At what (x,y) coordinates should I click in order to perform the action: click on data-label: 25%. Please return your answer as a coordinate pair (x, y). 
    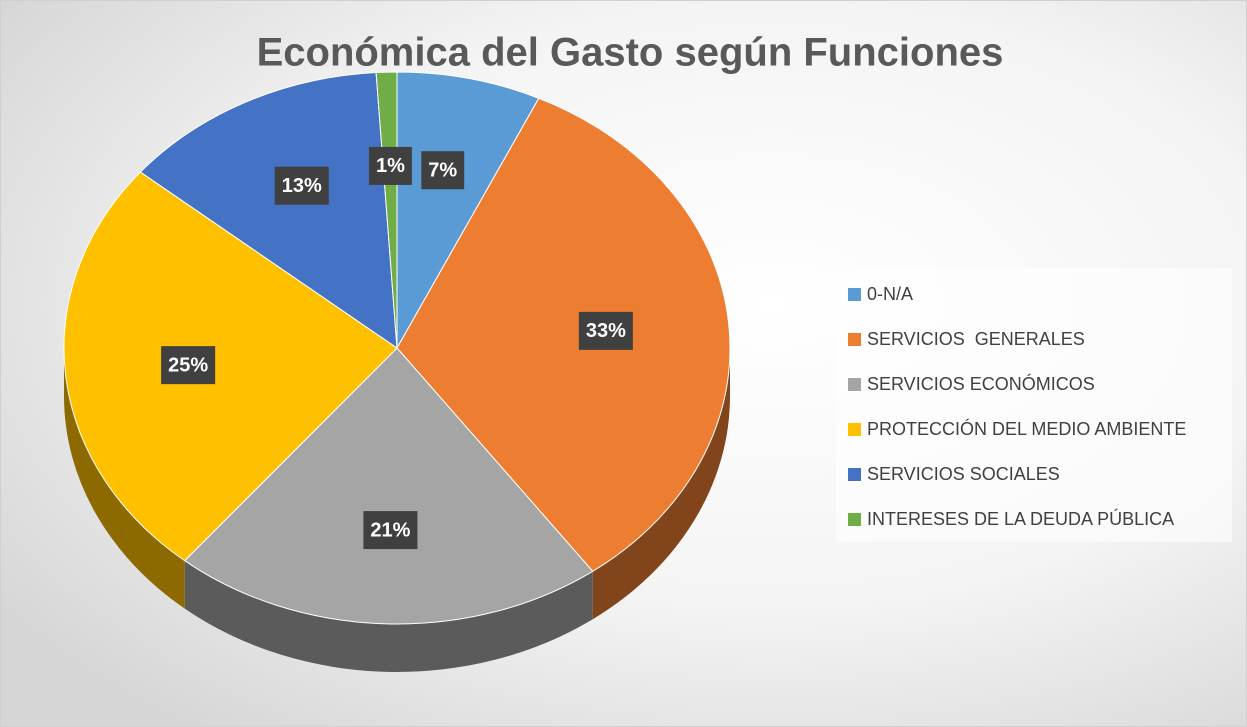
    Looking at the image, I should click on (188, 365).